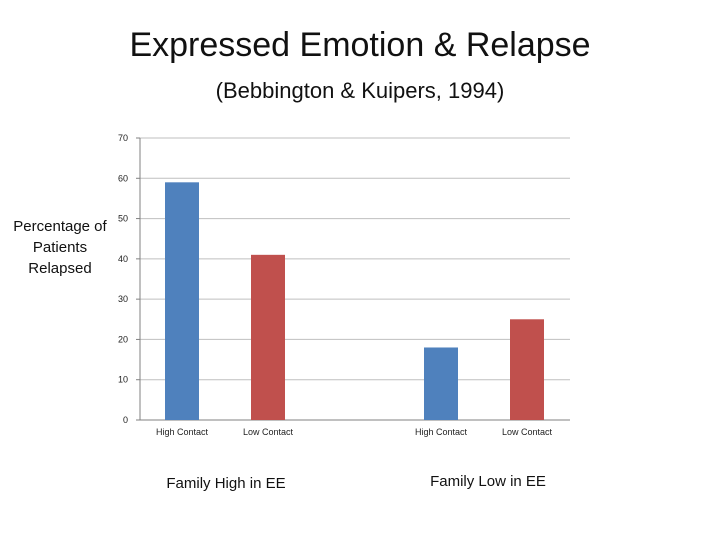  What do you see at coordinates (226, 483) in the screenshot?
I see `group-label-high-ee: Family High in EE` at bounding box center [226, 483].